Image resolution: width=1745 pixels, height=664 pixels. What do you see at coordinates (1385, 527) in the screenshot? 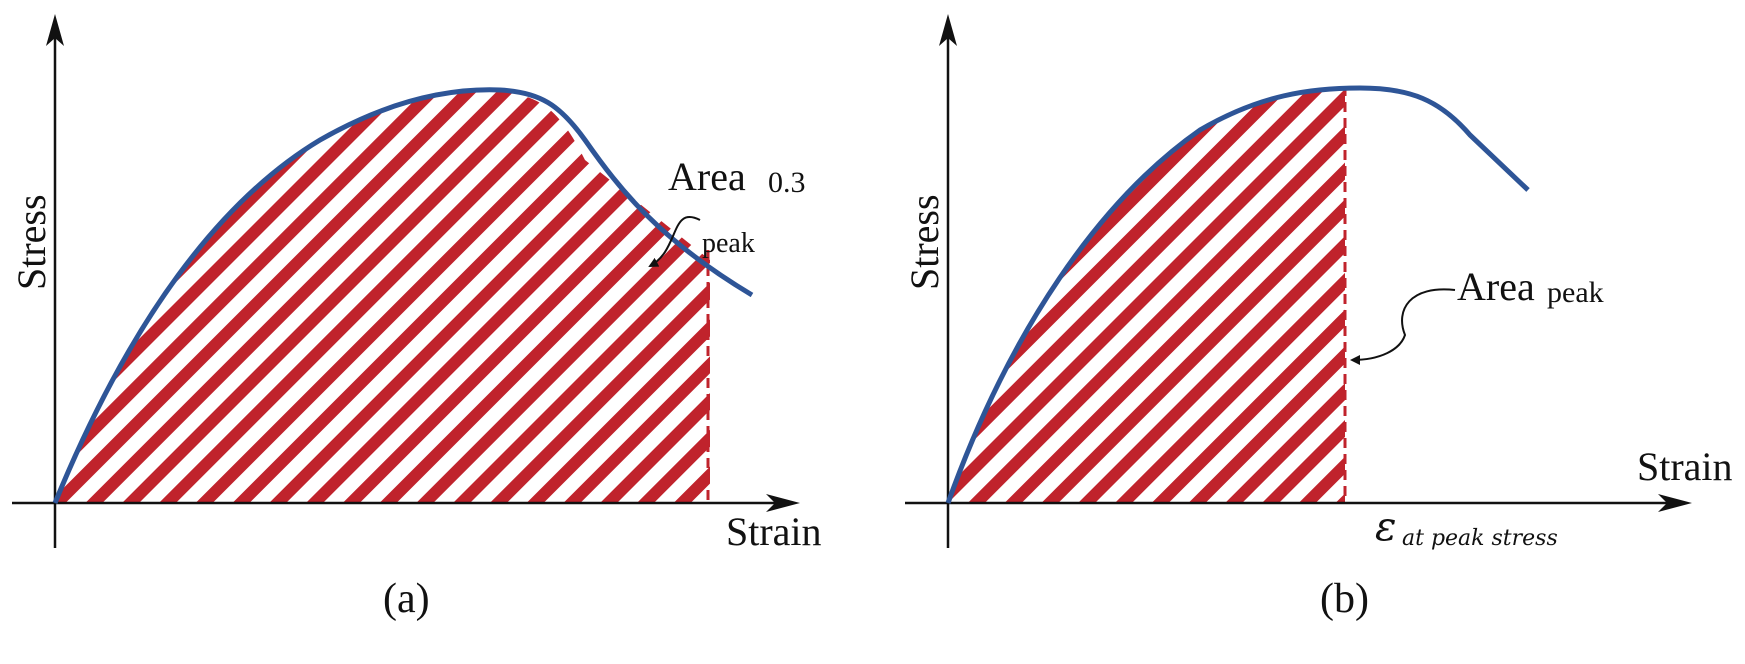
I see `epsilon-symbol: ε` at bounding box center [1385, 527].